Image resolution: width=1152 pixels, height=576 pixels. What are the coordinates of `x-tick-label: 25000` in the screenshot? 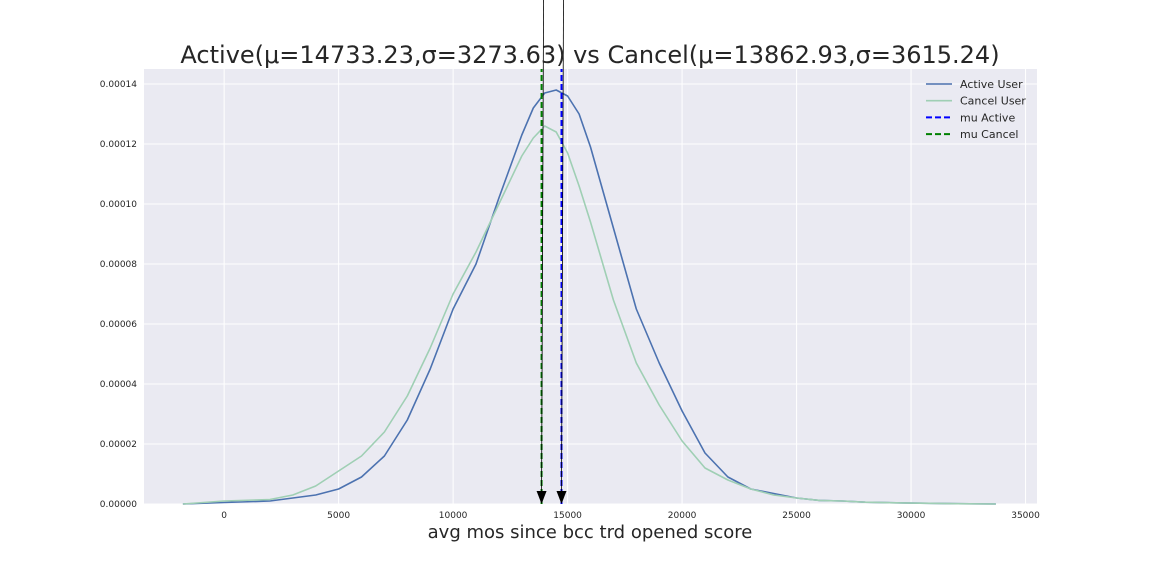 It's located at (796, 516).